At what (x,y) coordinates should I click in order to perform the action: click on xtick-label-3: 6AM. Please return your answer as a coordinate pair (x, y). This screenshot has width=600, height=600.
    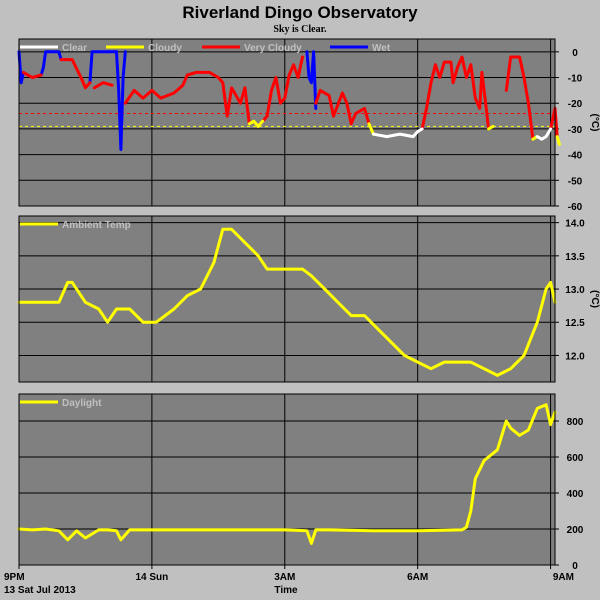
    Looking at the image, I should click on (417, 577).